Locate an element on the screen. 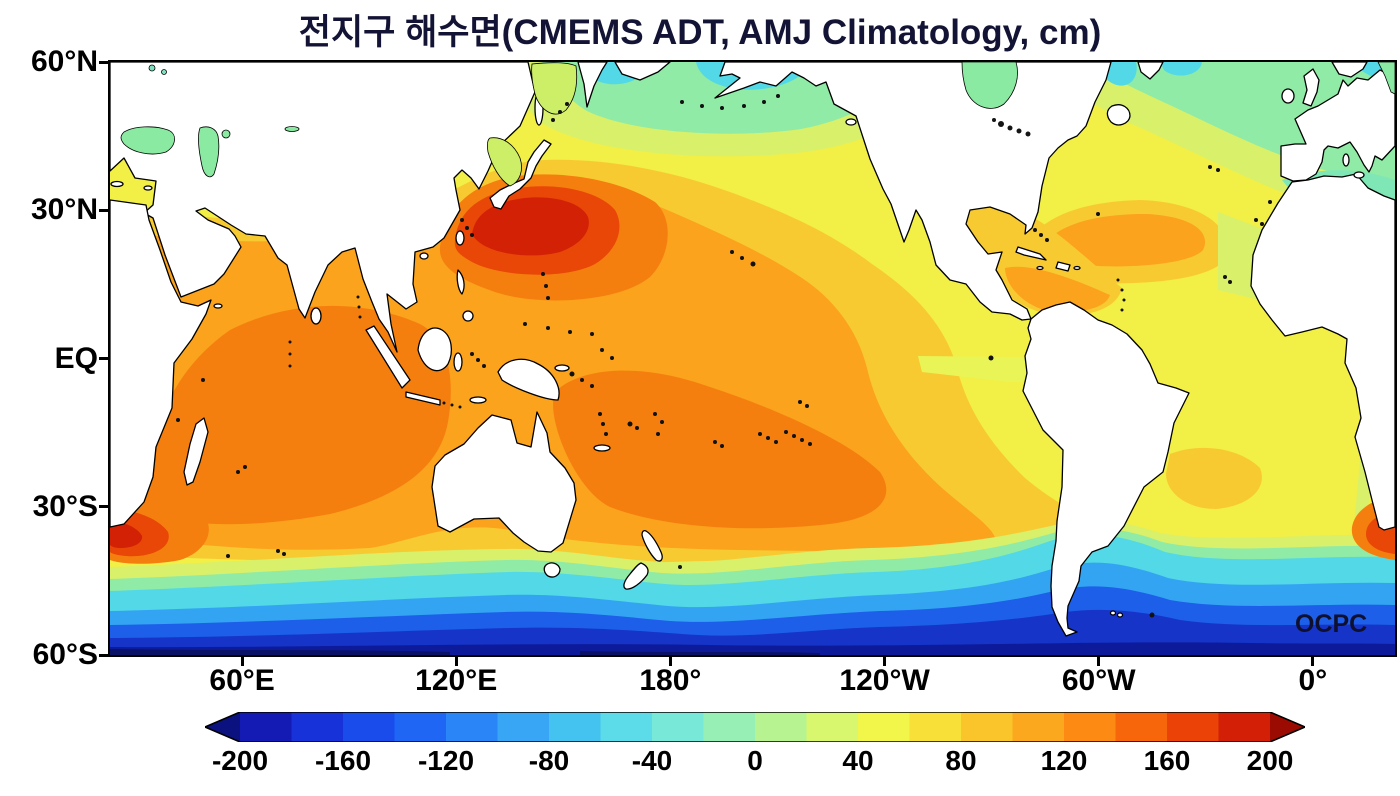 This screenshot has height=796, width=1400. x-tick-label: 0° is located at coordinates (1313, 680).